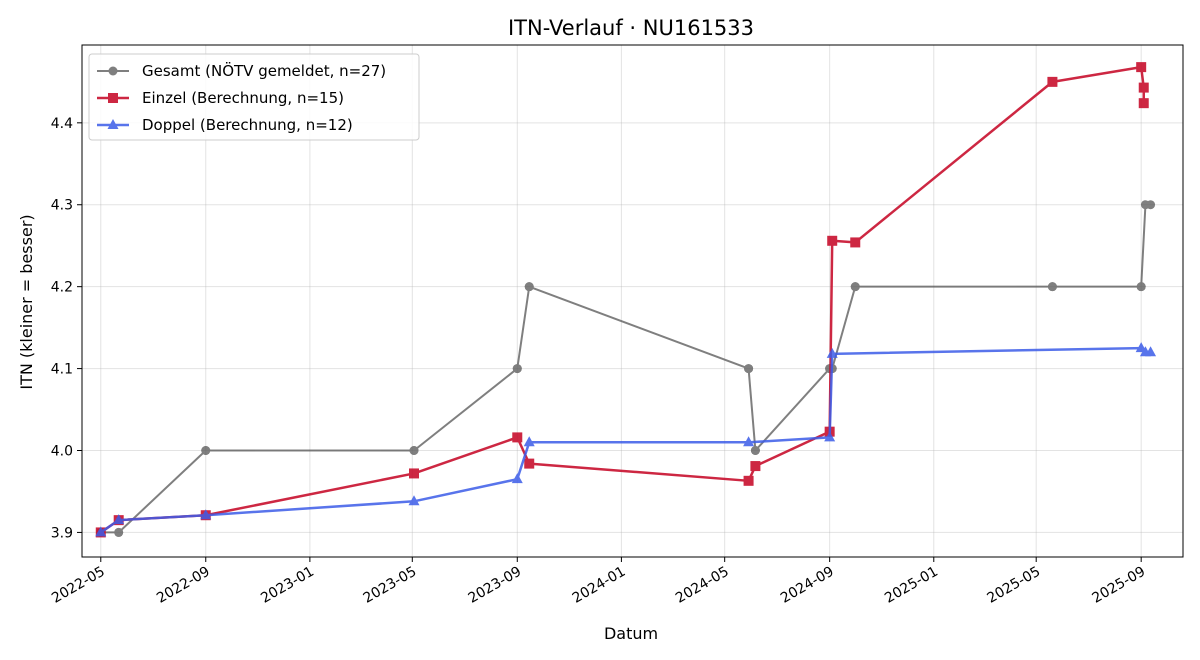  What do you see at coordinates (62, 452) in the screenshot?
I see `y-tick-label: 4.0` at bounding box center [62, 452].